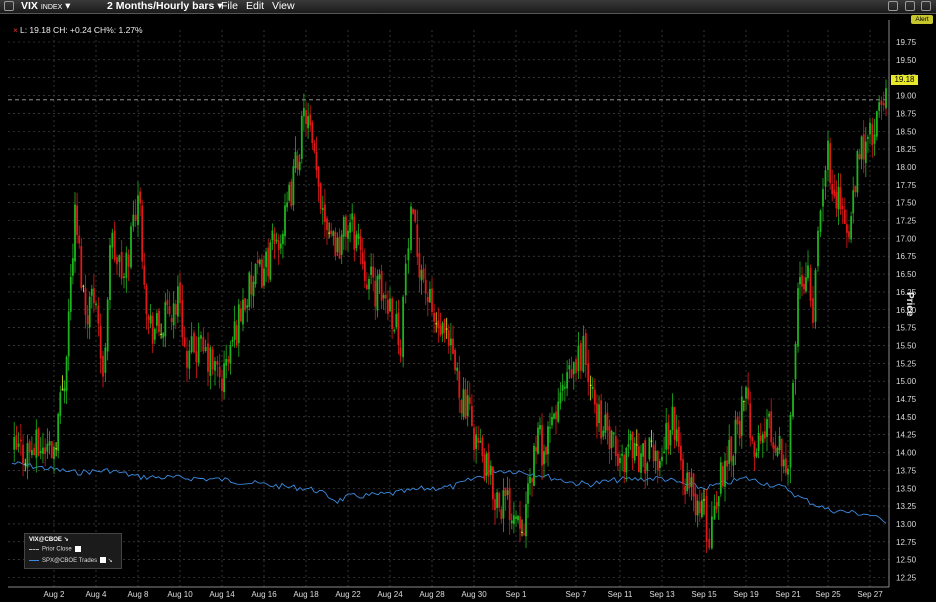 Image resolution: width=936 pixels, height=602 pixels. I want to click on menu-view: View, so click(283, 6).